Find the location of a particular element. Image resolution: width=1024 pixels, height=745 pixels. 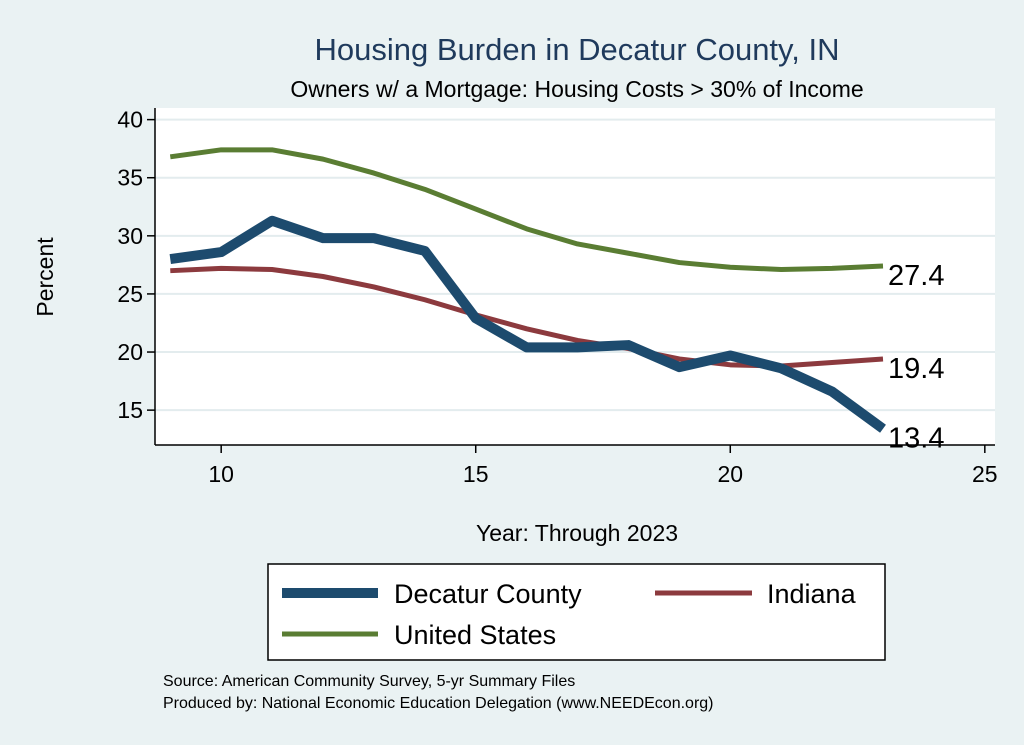

end-label-indiana: 19.4 is located at coordinates (916, 369).